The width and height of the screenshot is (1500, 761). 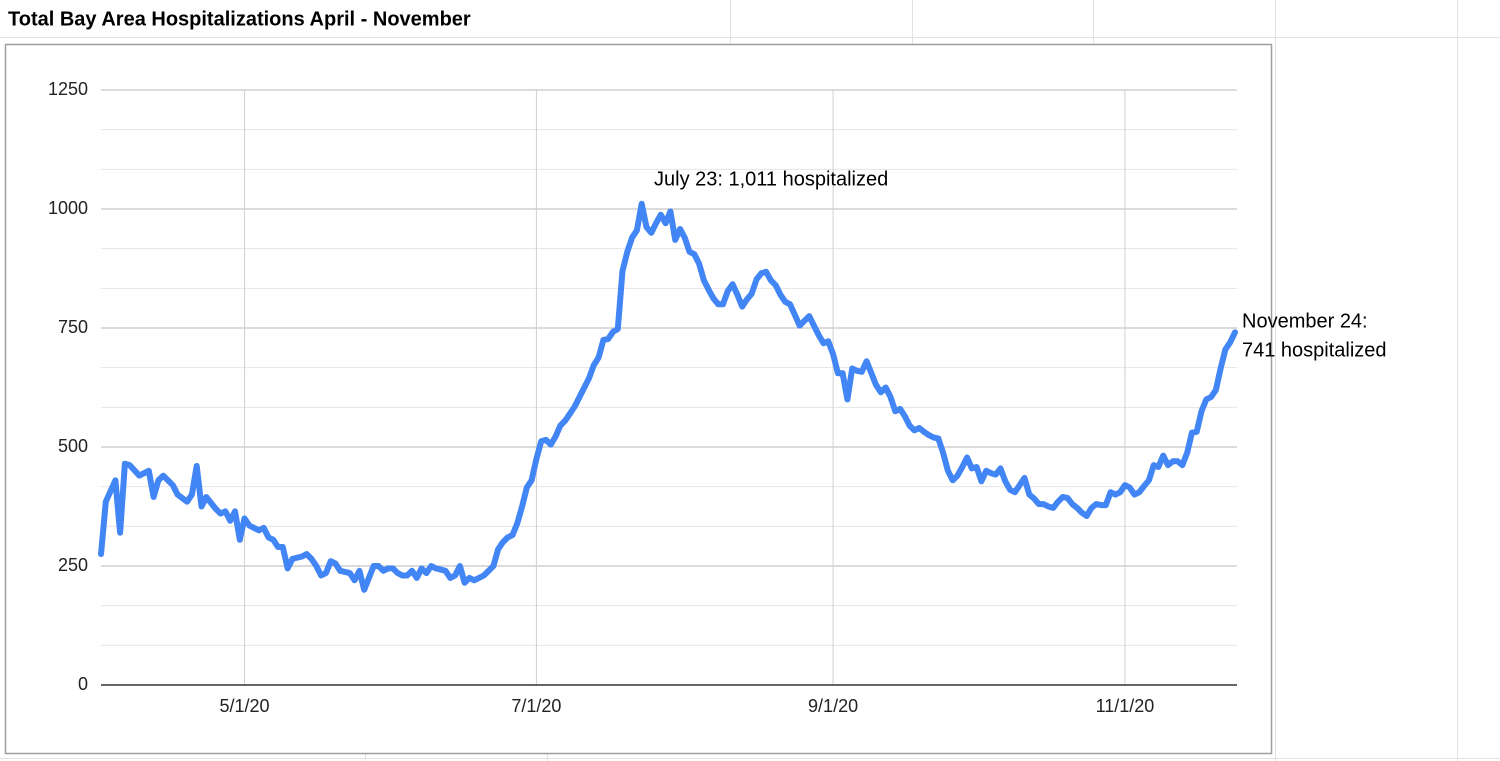 What do you see at coordinates (245, 706) in the screenshot?
I see `x-tick-label: 5/1/20` at bounding box center [245, 706].